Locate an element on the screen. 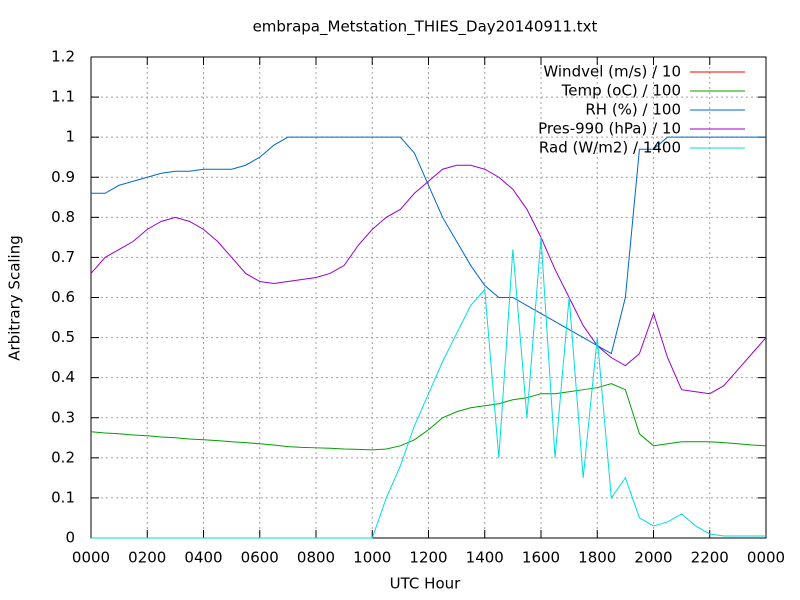  y-axis-label: Arbitrary Scaling is located at coordinates (15, 298).